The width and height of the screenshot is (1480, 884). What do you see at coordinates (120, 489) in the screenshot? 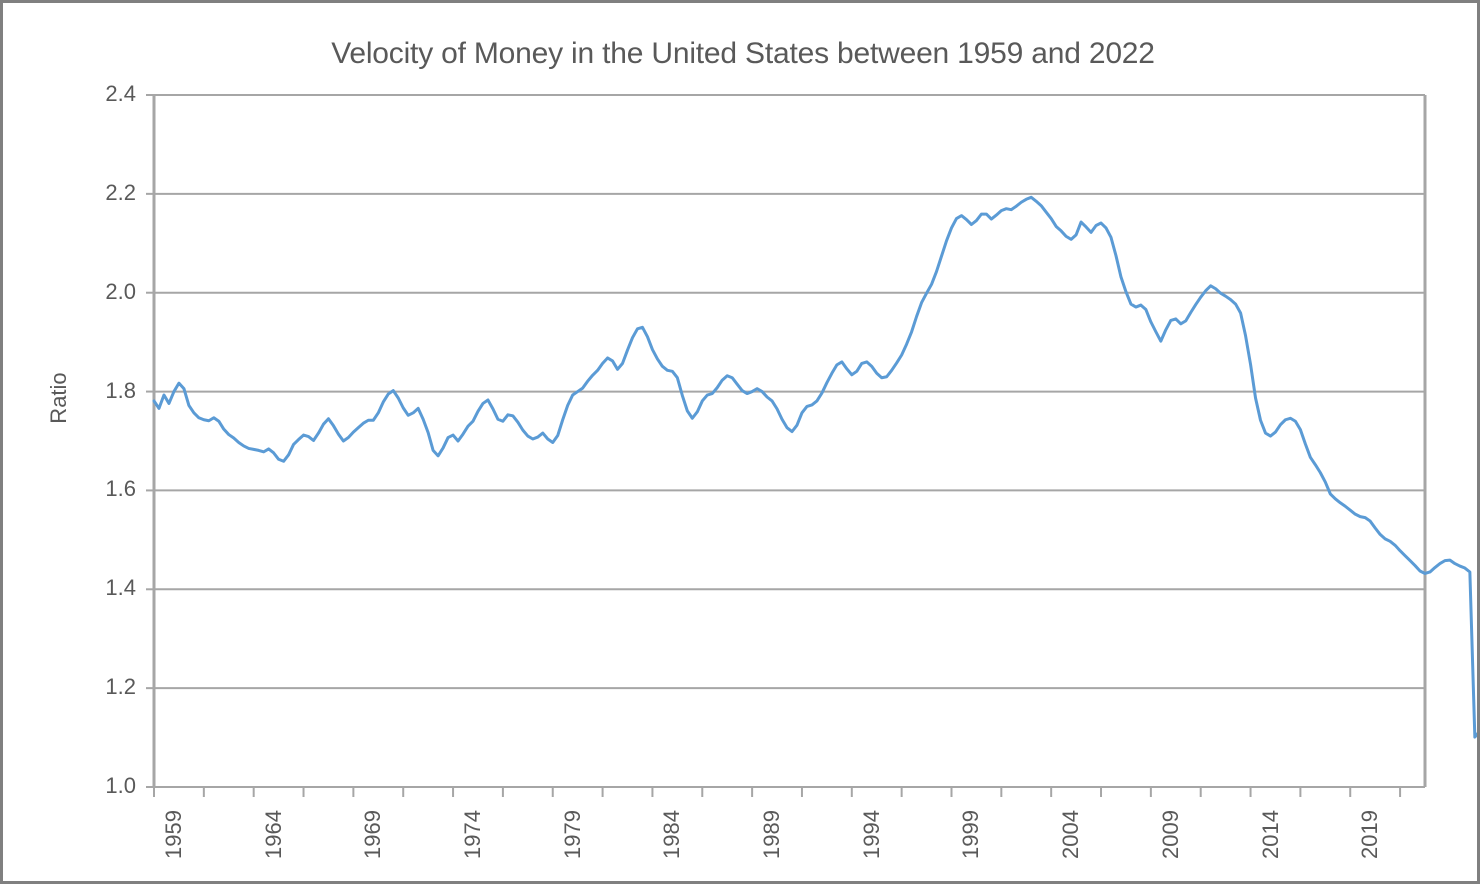
I see `y-tick-label: 1.6` at bounding box center [120, 489].